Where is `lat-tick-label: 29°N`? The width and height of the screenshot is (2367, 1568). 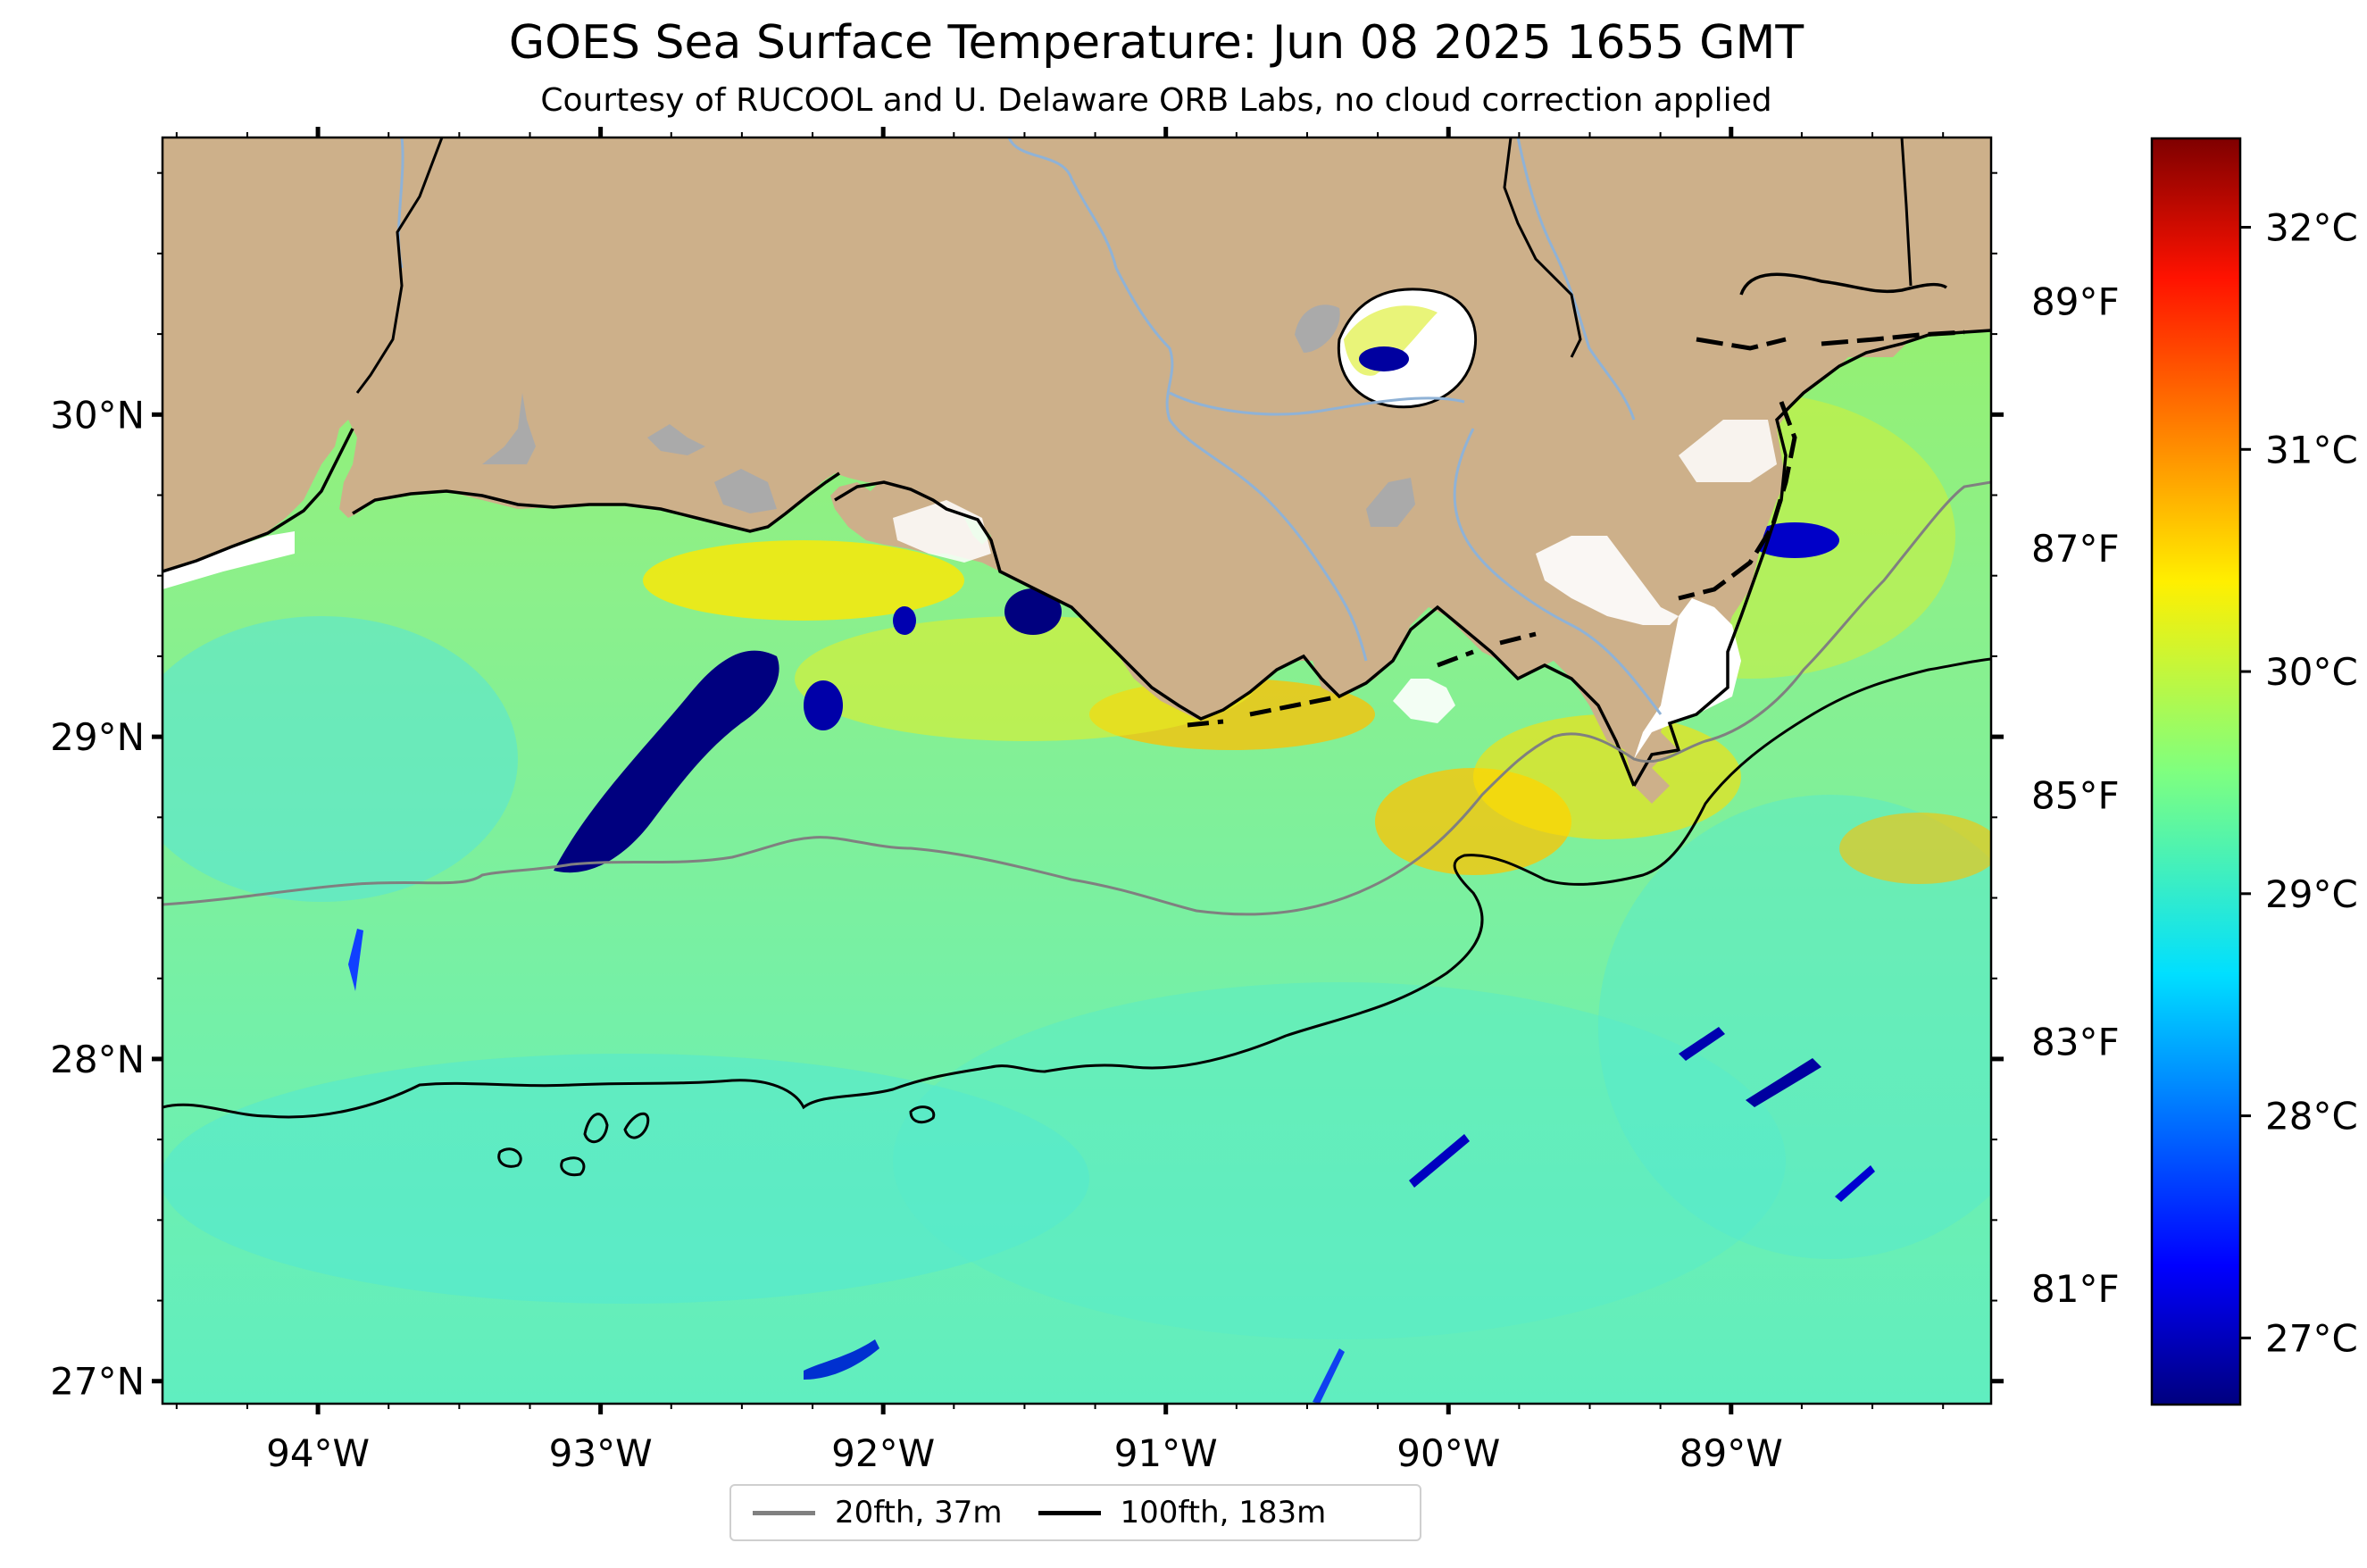 lat-tick-label: 29°N is located at coordinates (97, 737).